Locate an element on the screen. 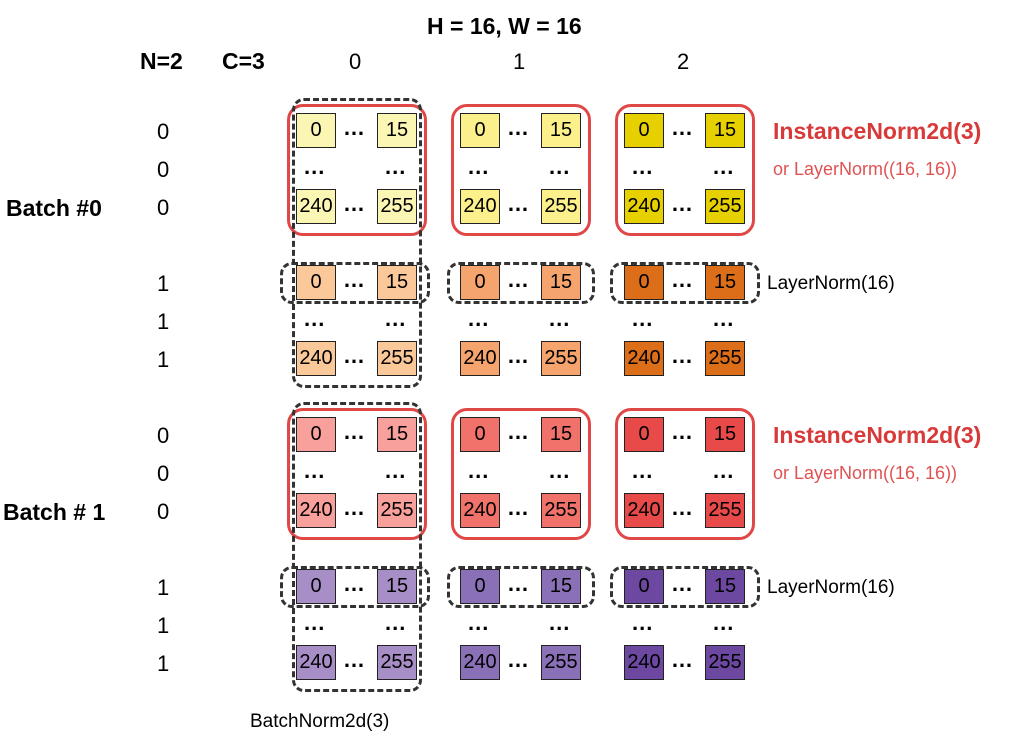 This screenshot has width=1028, height=743. batch-norm-label: BatchNorm2d(3) is located at coordinates (320, 721).